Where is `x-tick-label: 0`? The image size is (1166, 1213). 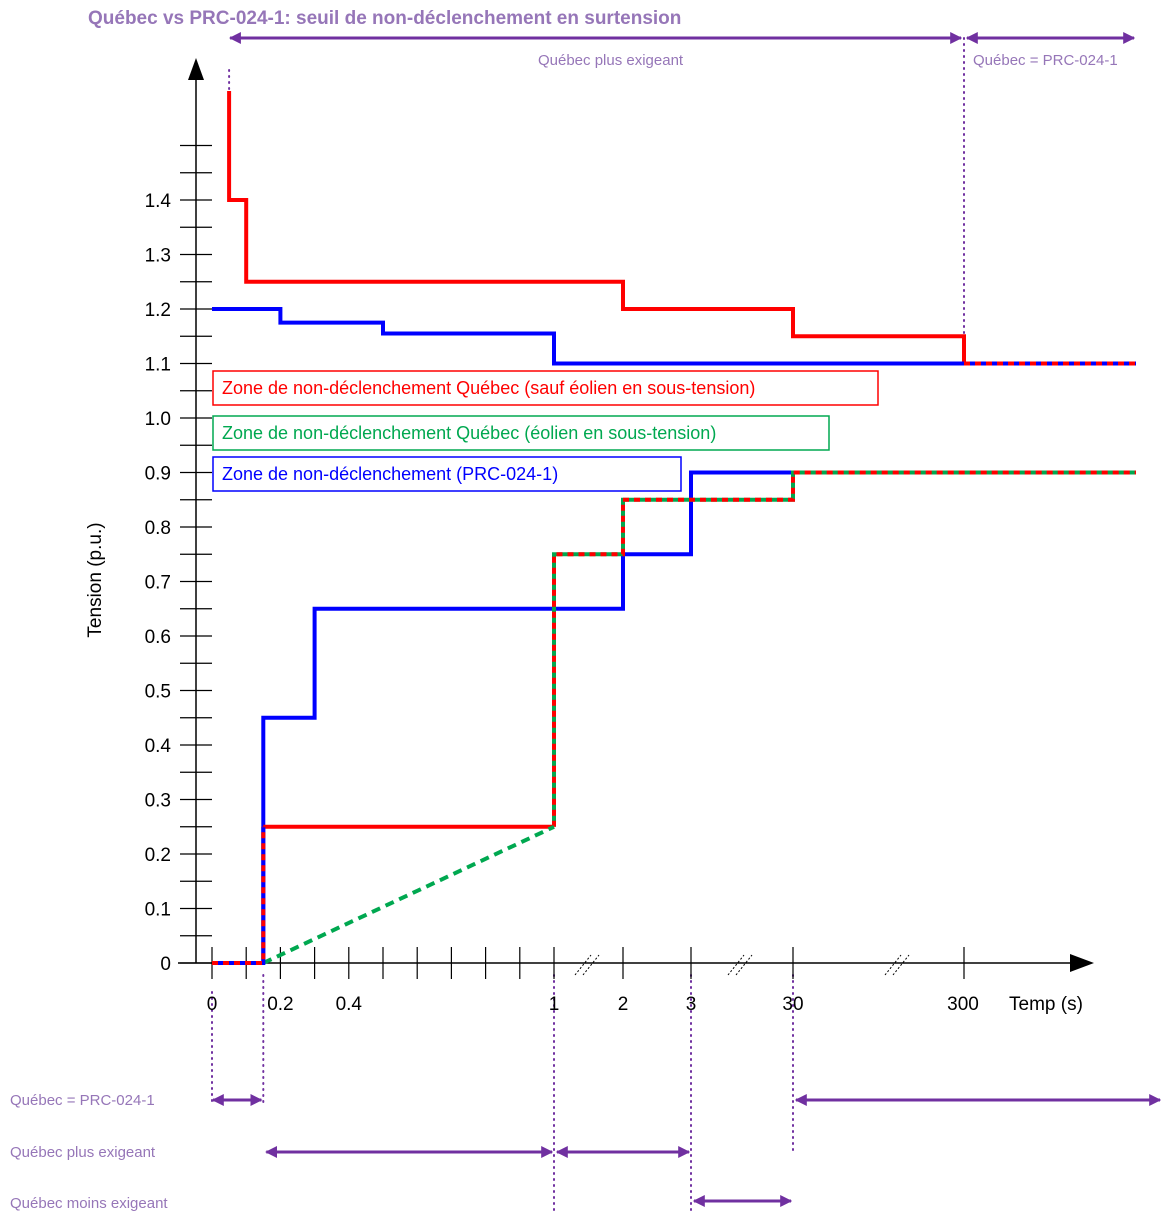
x-tick-label: 0 is located at coordinates (212, 1004).